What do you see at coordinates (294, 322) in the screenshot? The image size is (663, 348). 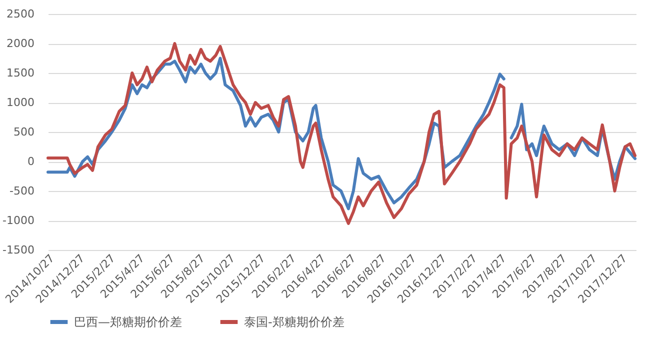 I see `legend-label: 泰国-郑糖期价价差` at bounding box center [294, 322].